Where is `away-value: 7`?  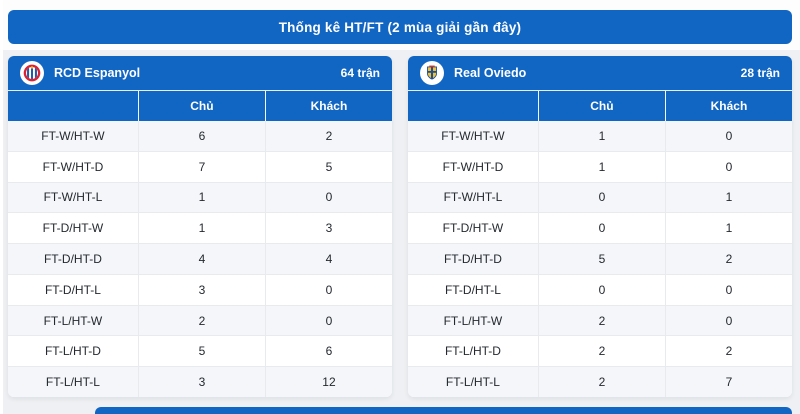 away-value: 7 is located at coordinates (728, 382).